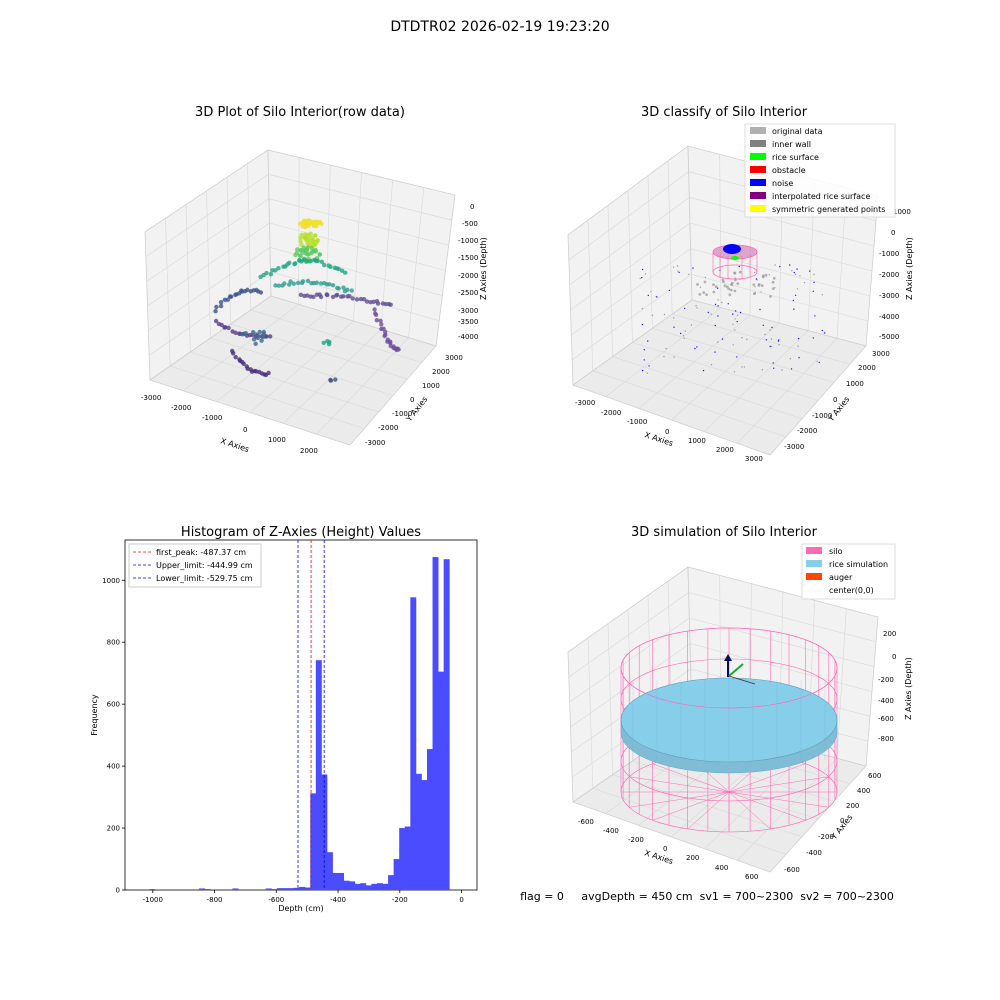  Describe the element at coordinates (585, 403) in the screenshot. I see `tick-label: -3000` at that location.